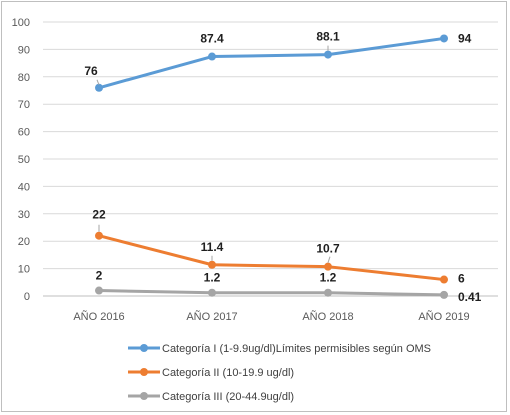 The image size is (510, 415). I want to click on y-tick-label: 20, so click(24, 242).